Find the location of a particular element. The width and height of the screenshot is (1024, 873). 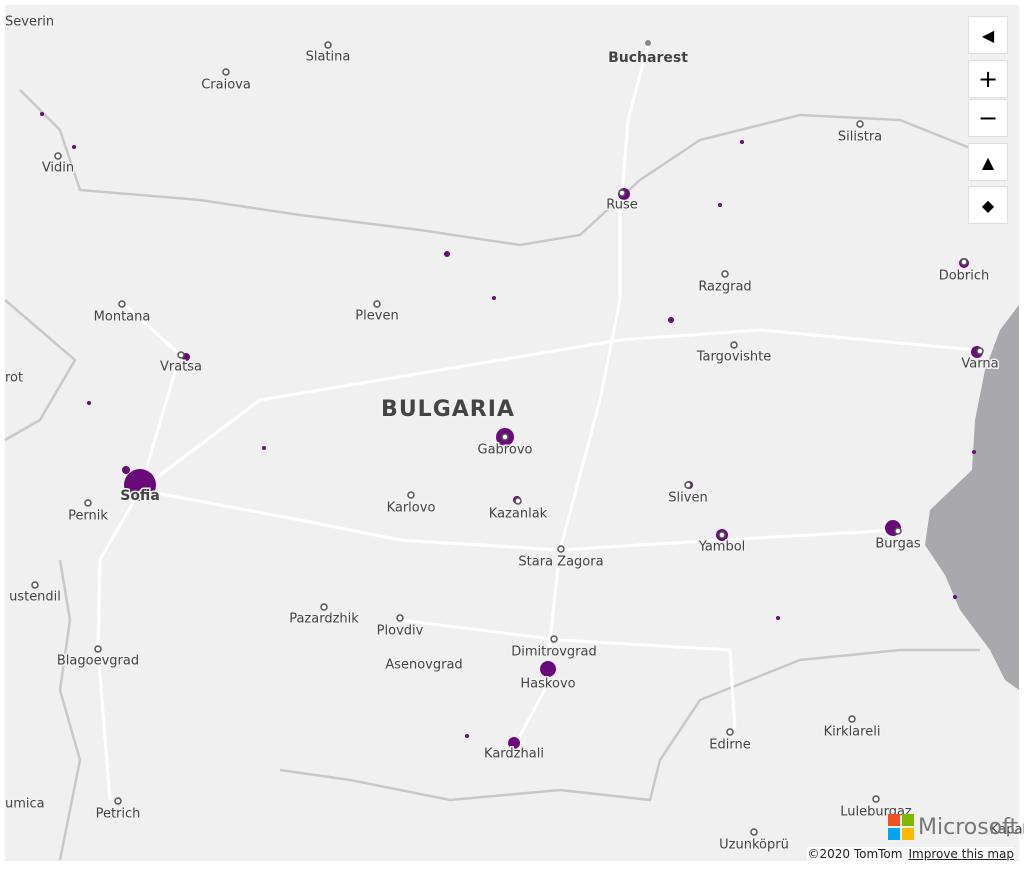

city-label: Pleven is located at coordinates (376, 316).